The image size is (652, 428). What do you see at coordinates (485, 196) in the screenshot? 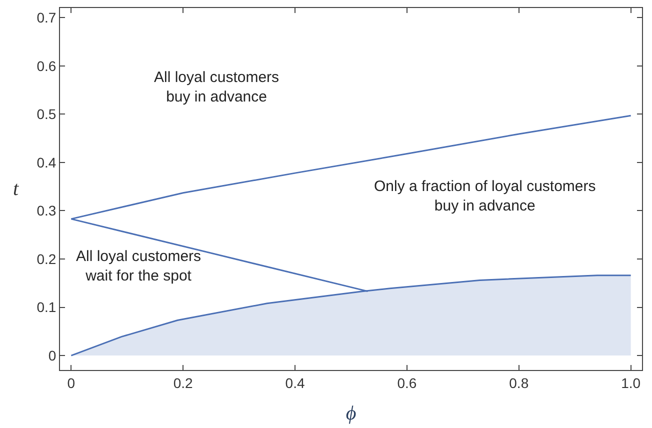
I see `annotation: Only a fraction of loyal customers buy in advance` at bounding box center [485, 196].